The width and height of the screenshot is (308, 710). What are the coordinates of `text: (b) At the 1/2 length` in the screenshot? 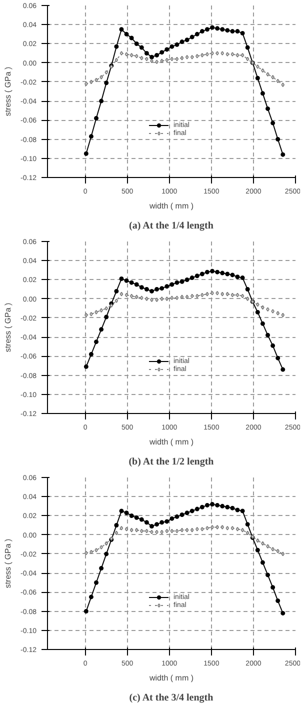 It's located at (171, 462).